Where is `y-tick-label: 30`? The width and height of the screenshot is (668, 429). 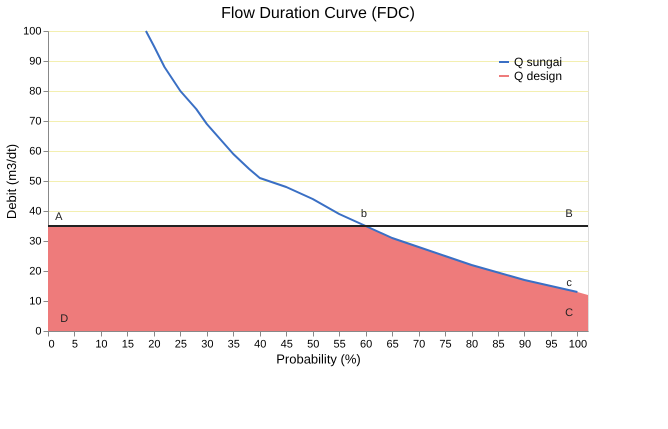 y-tick-label: 30 is located at coordinates (35, 242).